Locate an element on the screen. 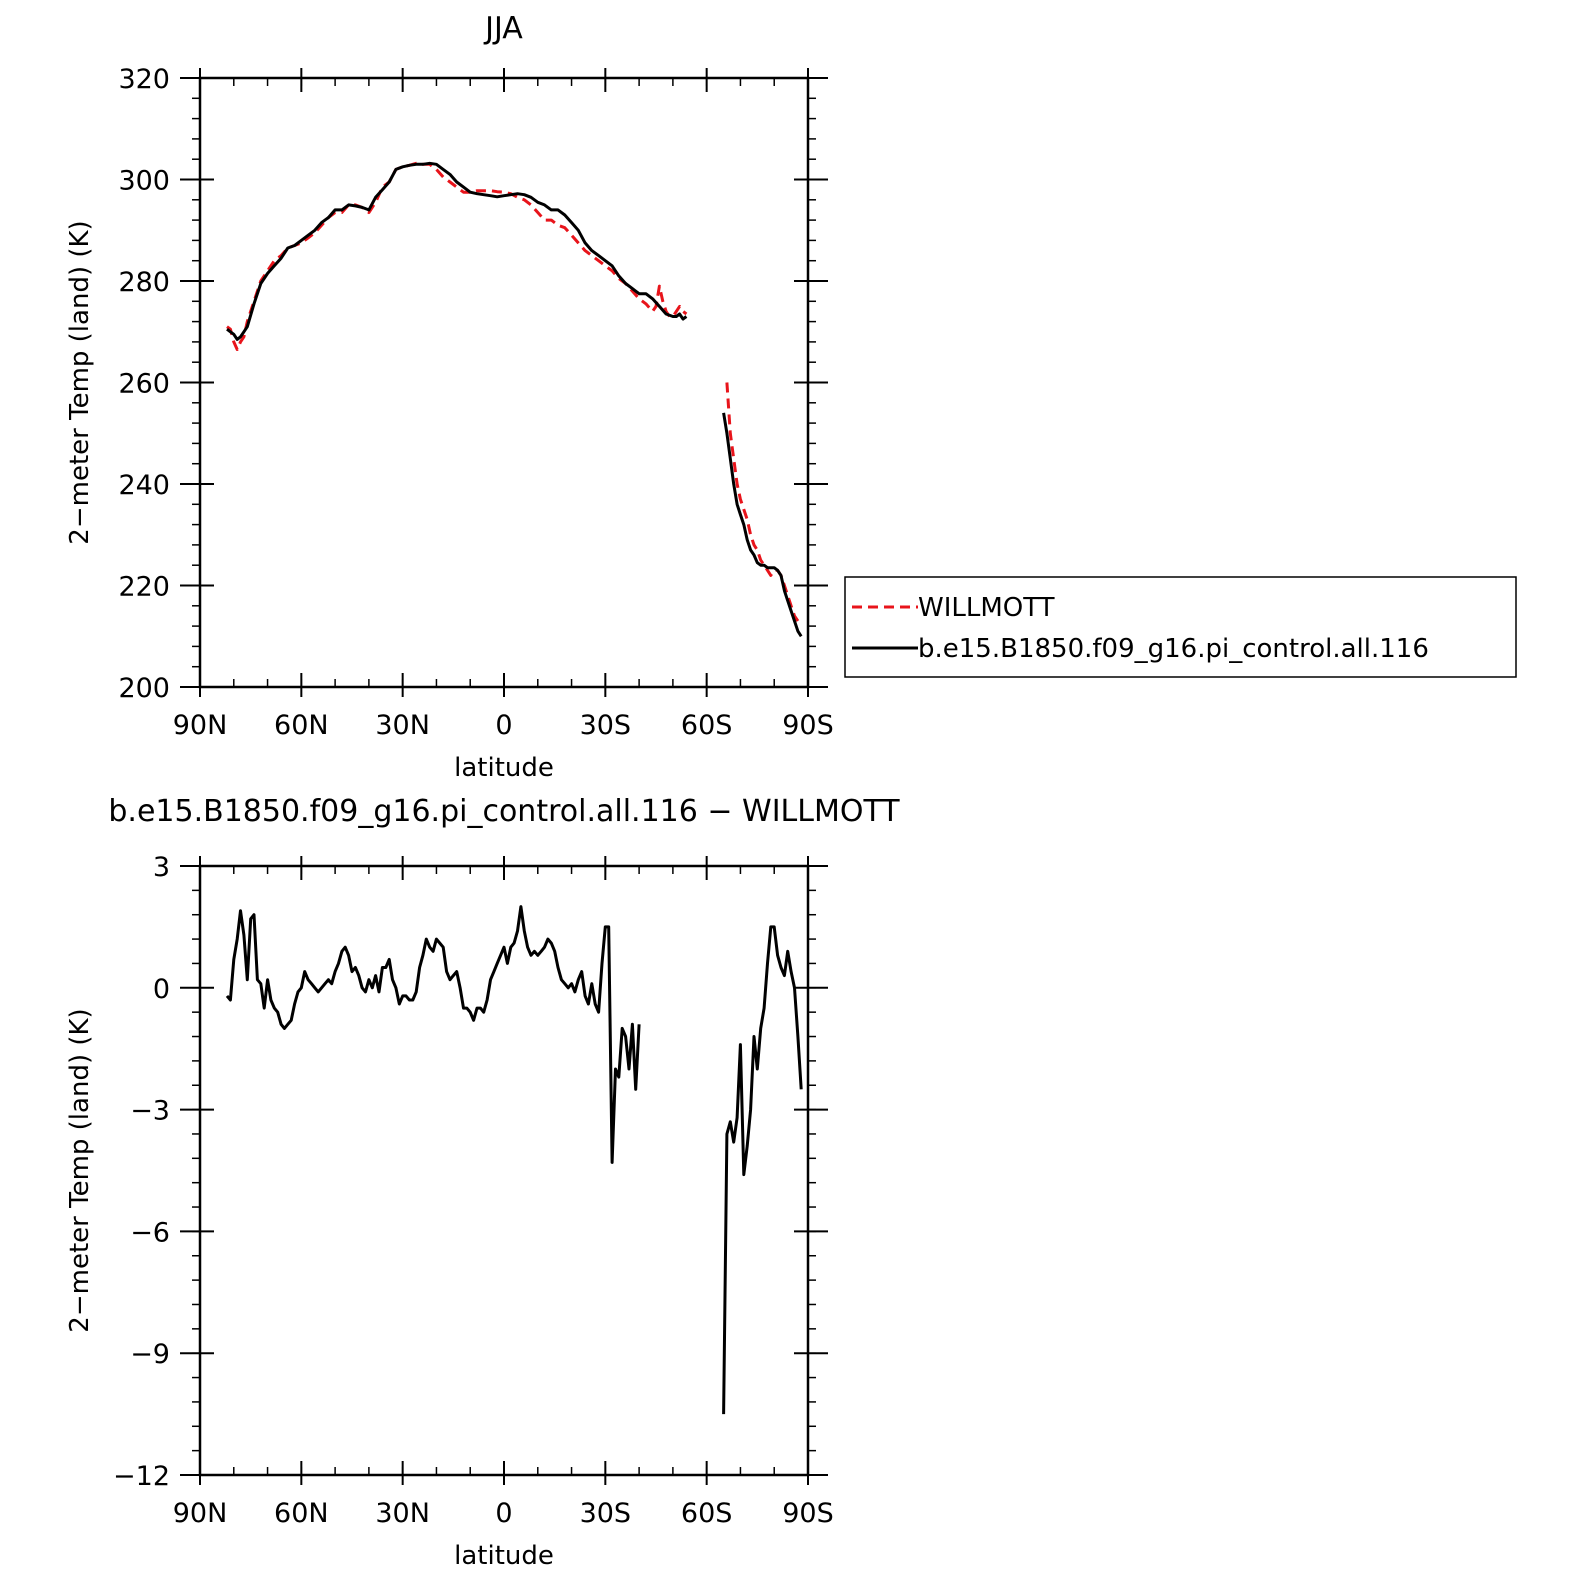 This screenshot has width=1574, height=1574. y-tick-label: 240 is located at coordinates (144, 485).